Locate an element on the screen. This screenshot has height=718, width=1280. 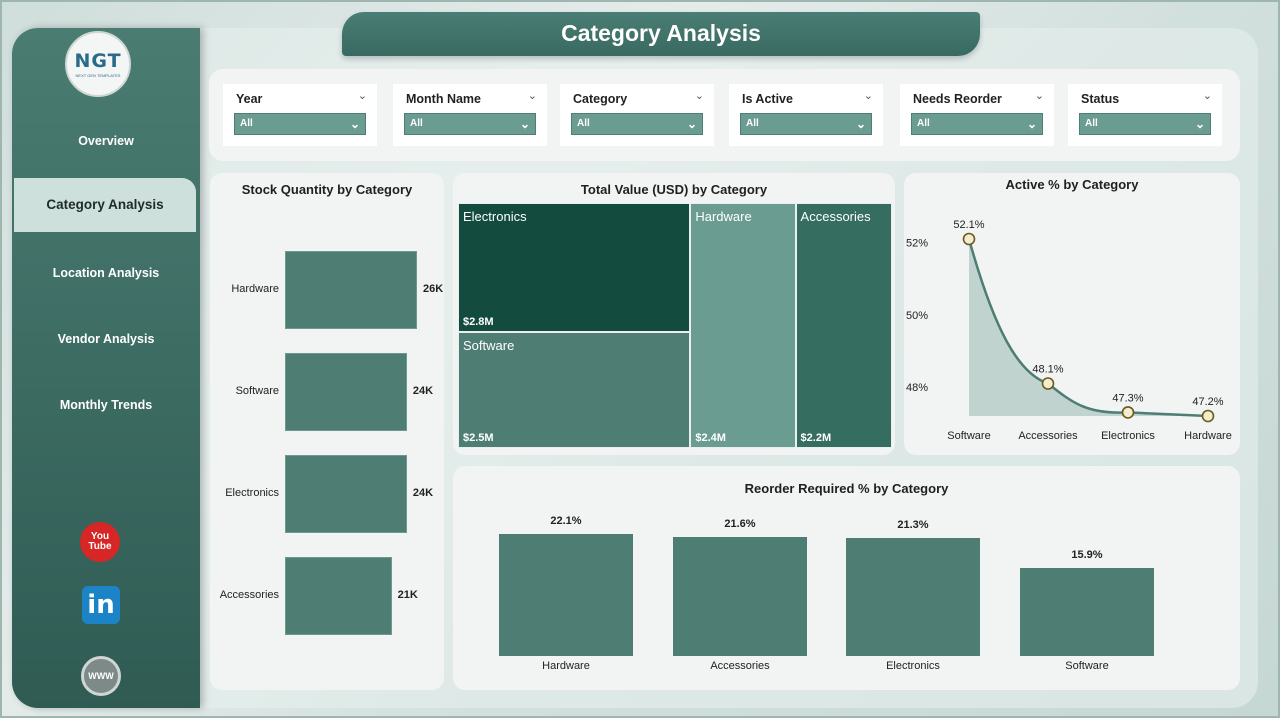
slicer-year: Year ⌄ All ⌄ is located at coordinates (300, 115).